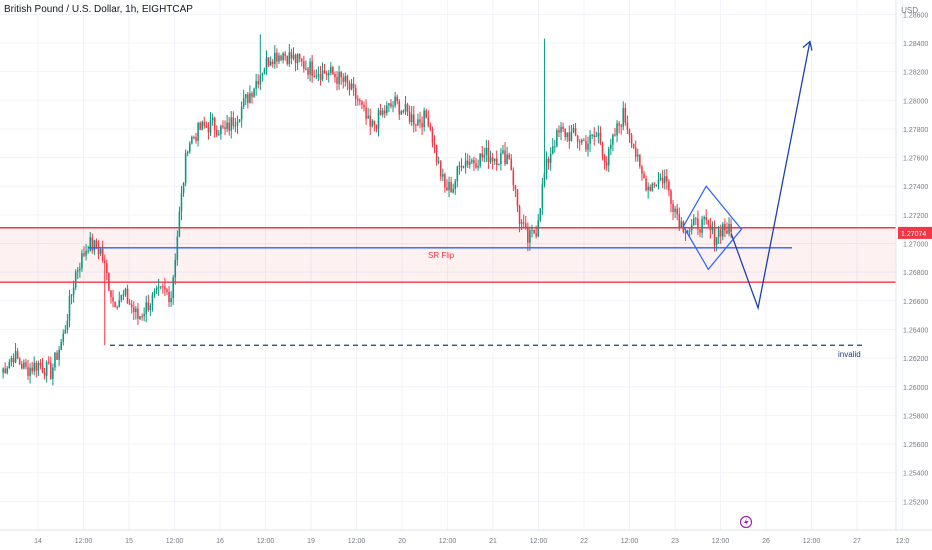 This screenshot has height=550, width=932. I want to click on x-tick-label: 23, so click(675, 541).